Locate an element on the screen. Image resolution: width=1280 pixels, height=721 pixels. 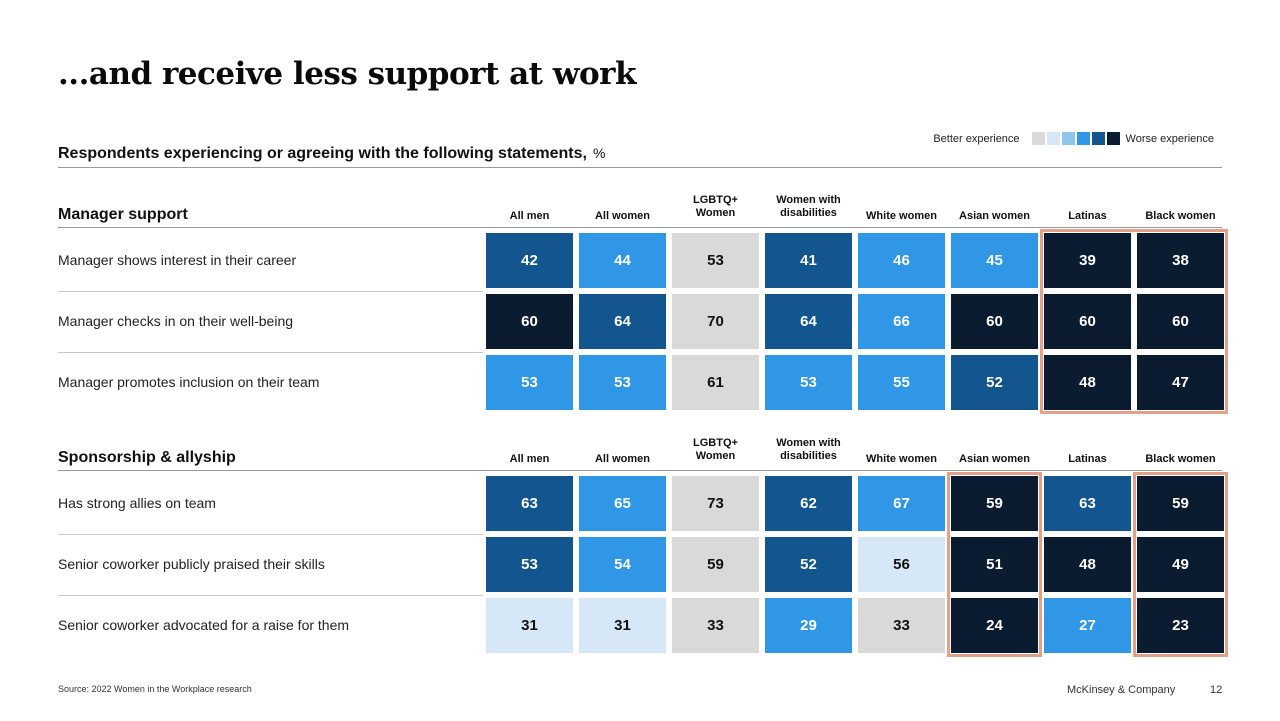
heatmap-cell: 62 is located at coordinates (808, 503).